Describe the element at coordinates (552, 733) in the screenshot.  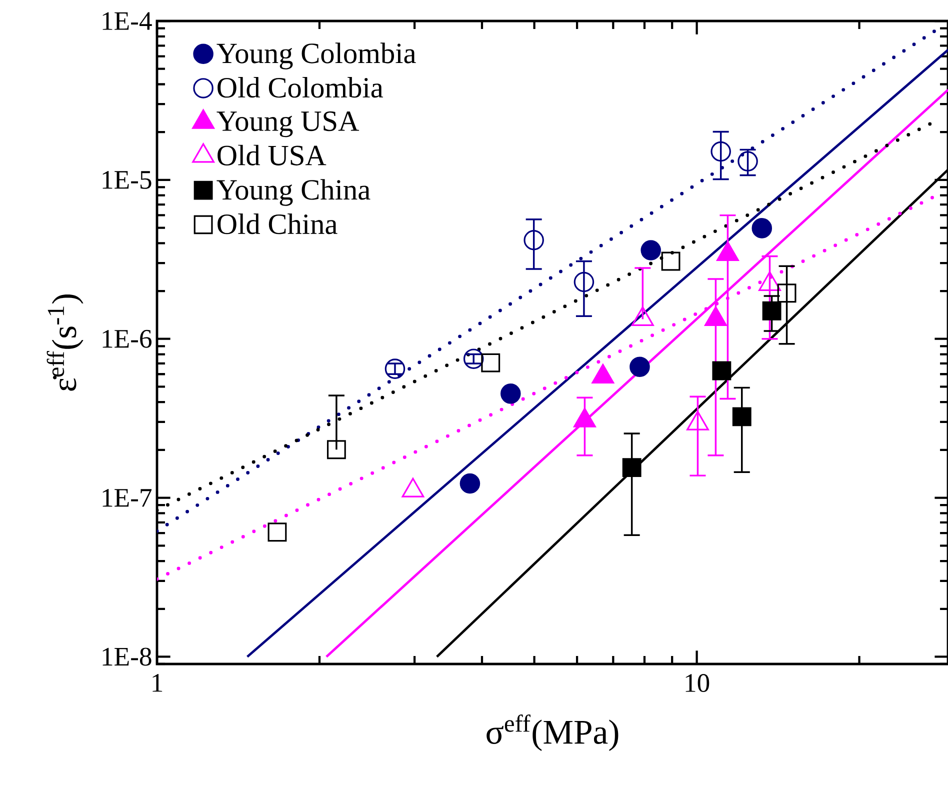
I see `x-axis-title: σ$^{eff}$(MPa)` at that location.